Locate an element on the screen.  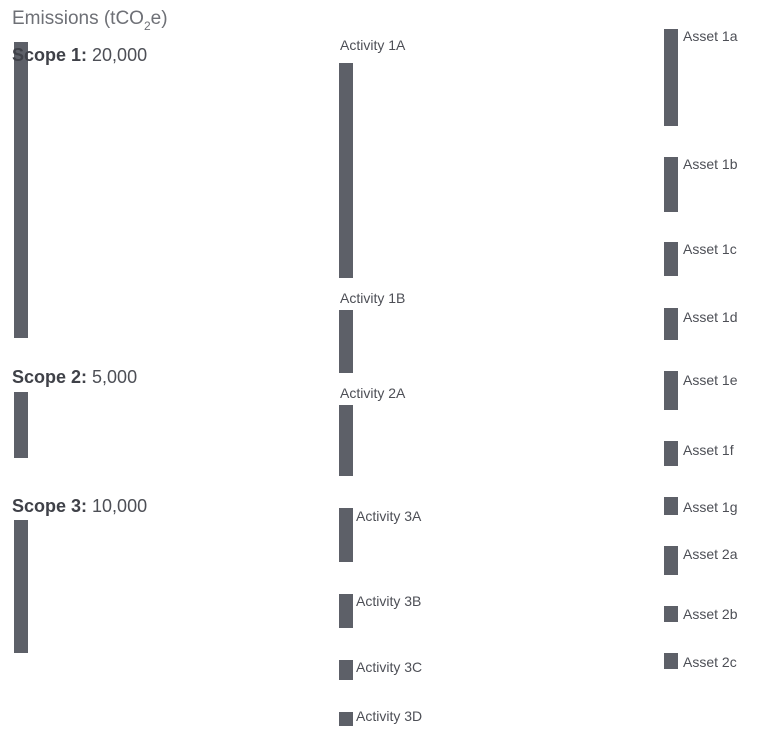
node-bar-a3A is located at coordinates (346, 535).